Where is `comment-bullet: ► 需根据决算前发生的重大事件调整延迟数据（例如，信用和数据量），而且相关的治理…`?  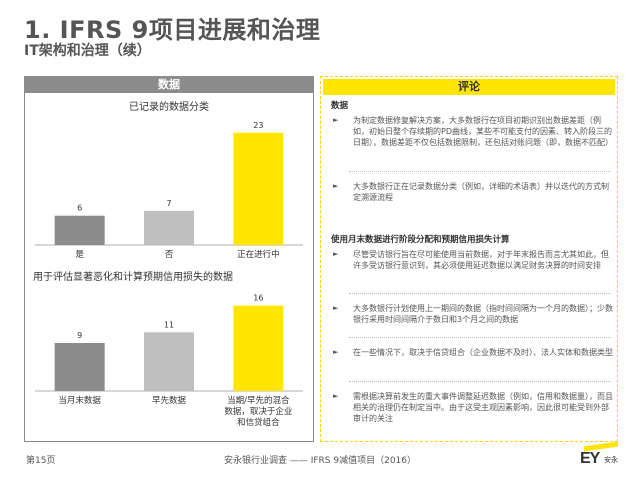
comment-bullet: ► 需根据决算前发生的重大事件调整延迟数据（例如，信用和数据量），而且相关的治理… is located at coordinates (473, 407).